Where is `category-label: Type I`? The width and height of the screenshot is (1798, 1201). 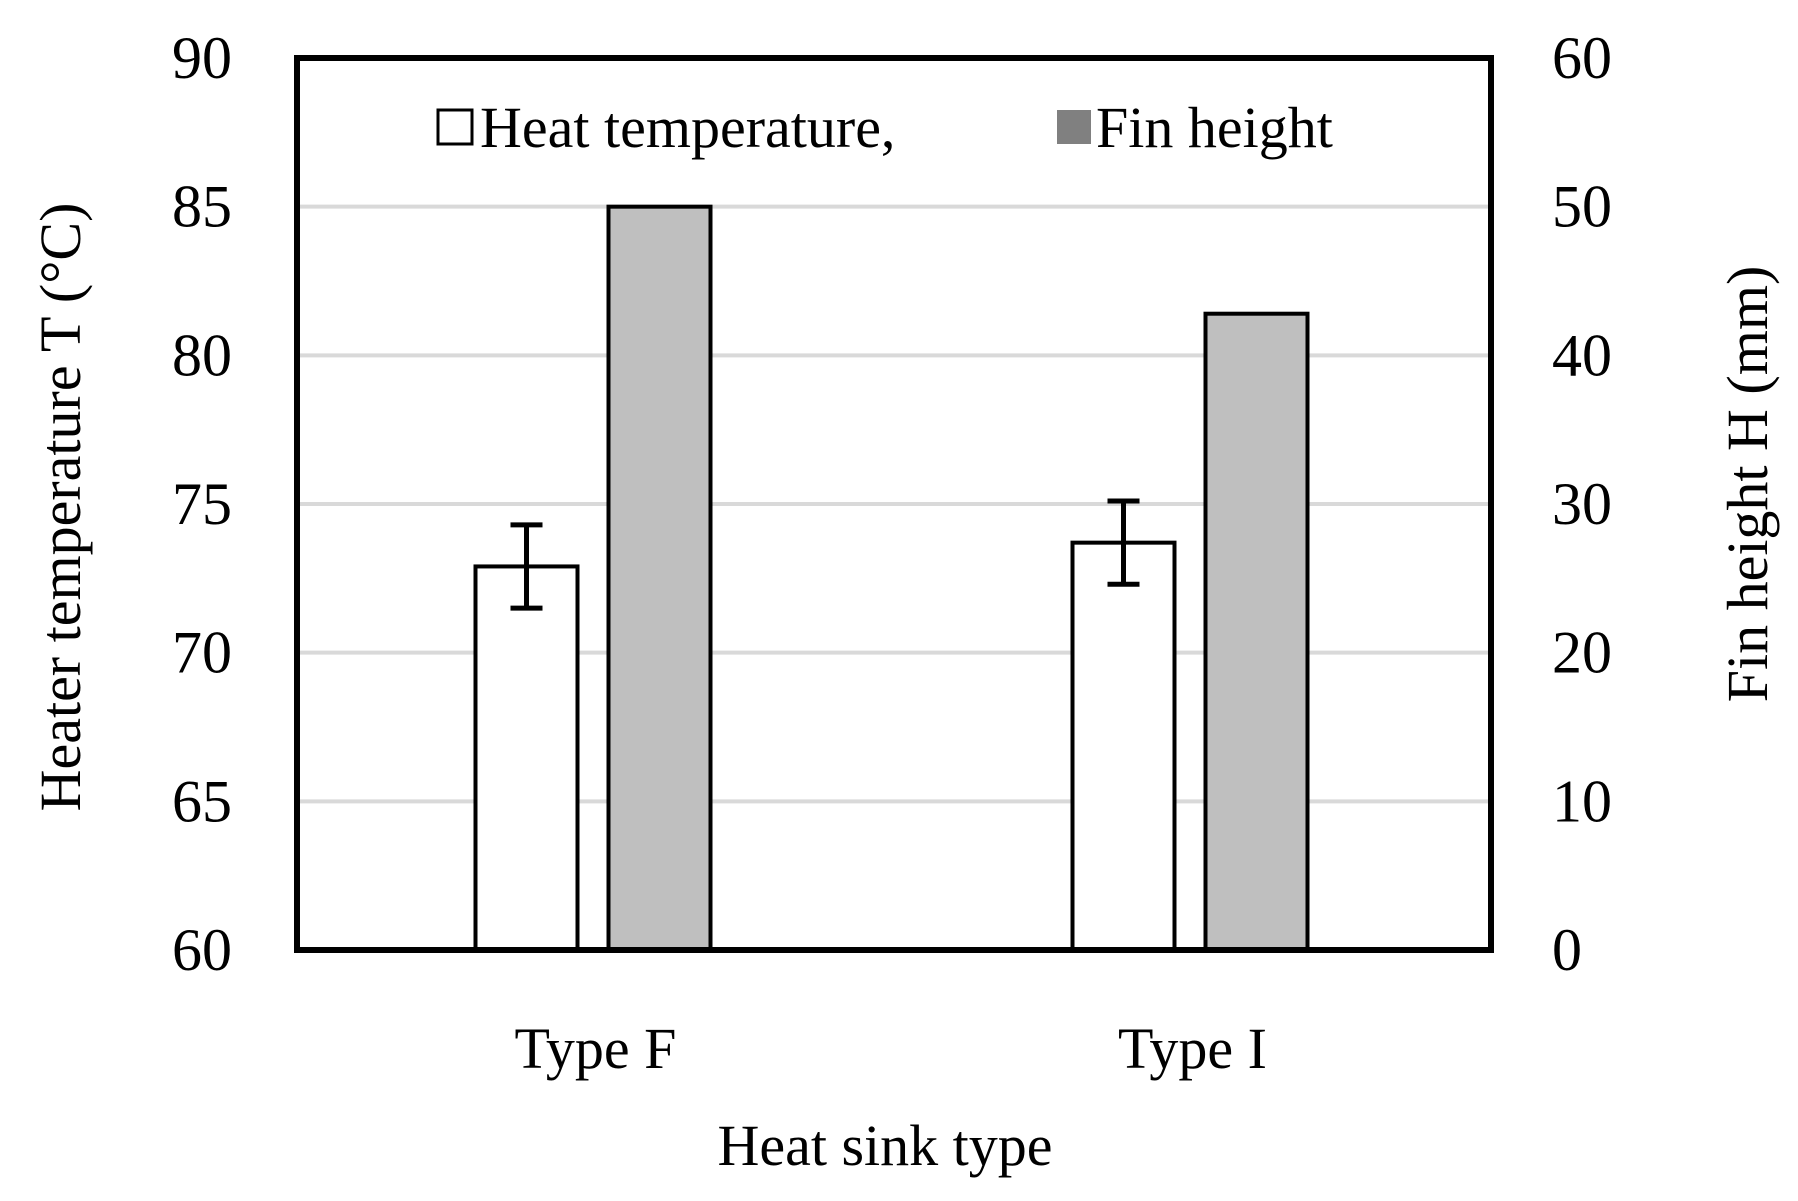 category-label: Type I is located at coordinates (1192, 1048).